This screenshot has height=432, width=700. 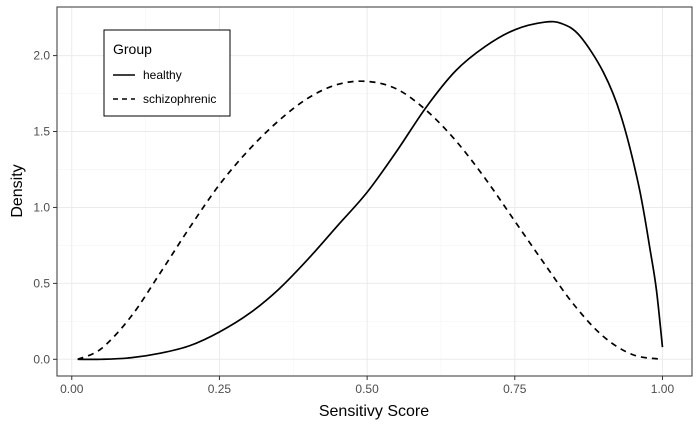 I want to click on x-axis-title: Sensitivy Score, so click(x=374, y=411).